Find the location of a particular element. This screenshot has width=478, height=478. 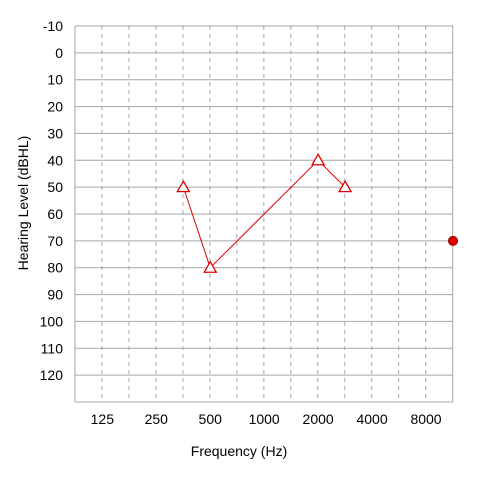

x-axis-title: Frequency (Hz) is located at coordinates (239, 451).